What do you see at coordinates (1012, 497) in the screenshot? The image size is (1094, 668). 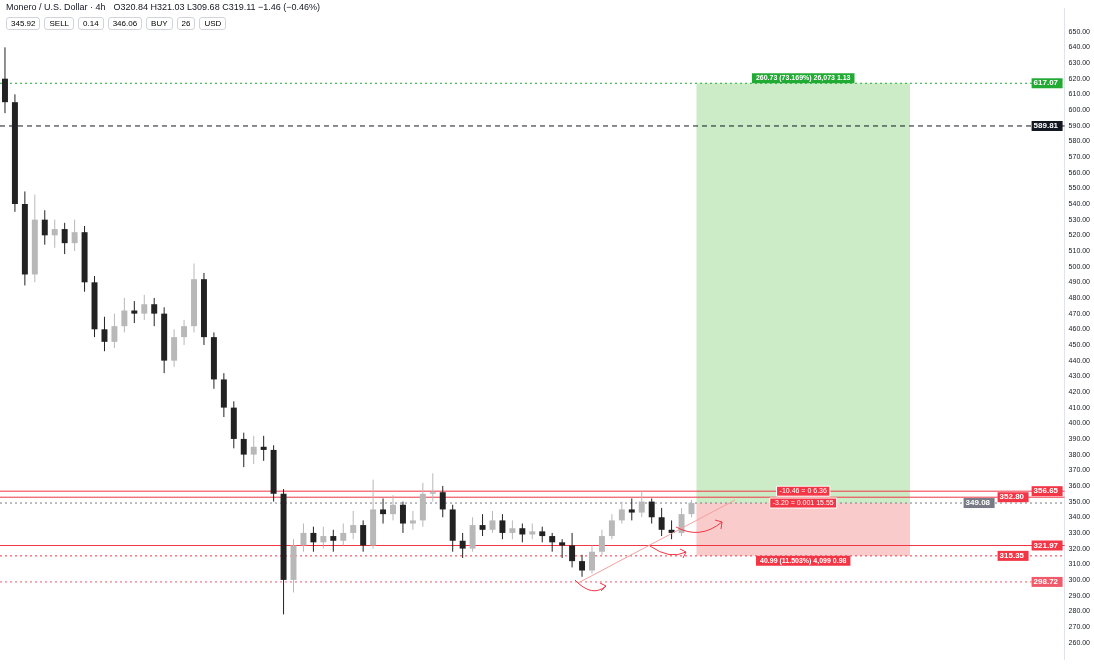 I see `ref-line-label: 352.80` at bounding box center [1012, 497].